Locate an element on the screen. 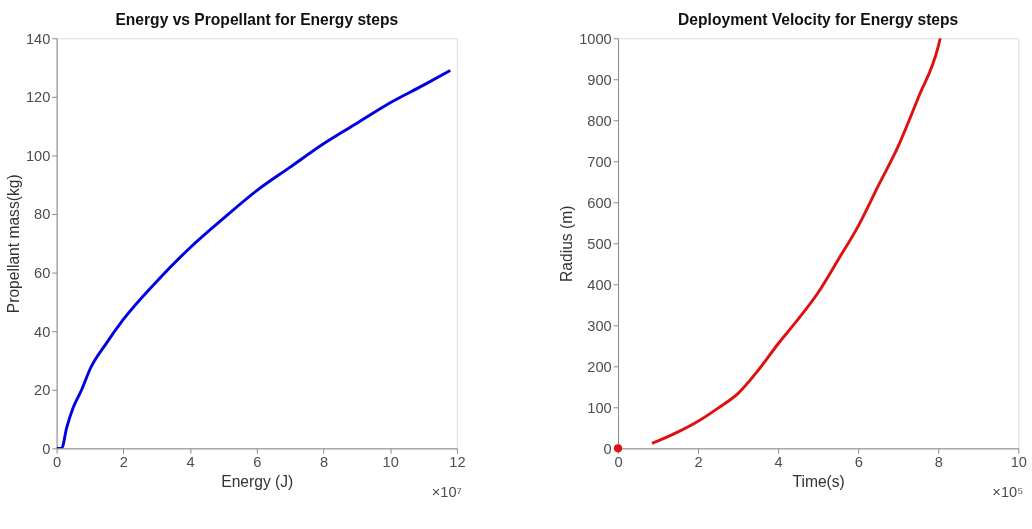  y-tick-label: 900 is located at coordinates (599, 79).